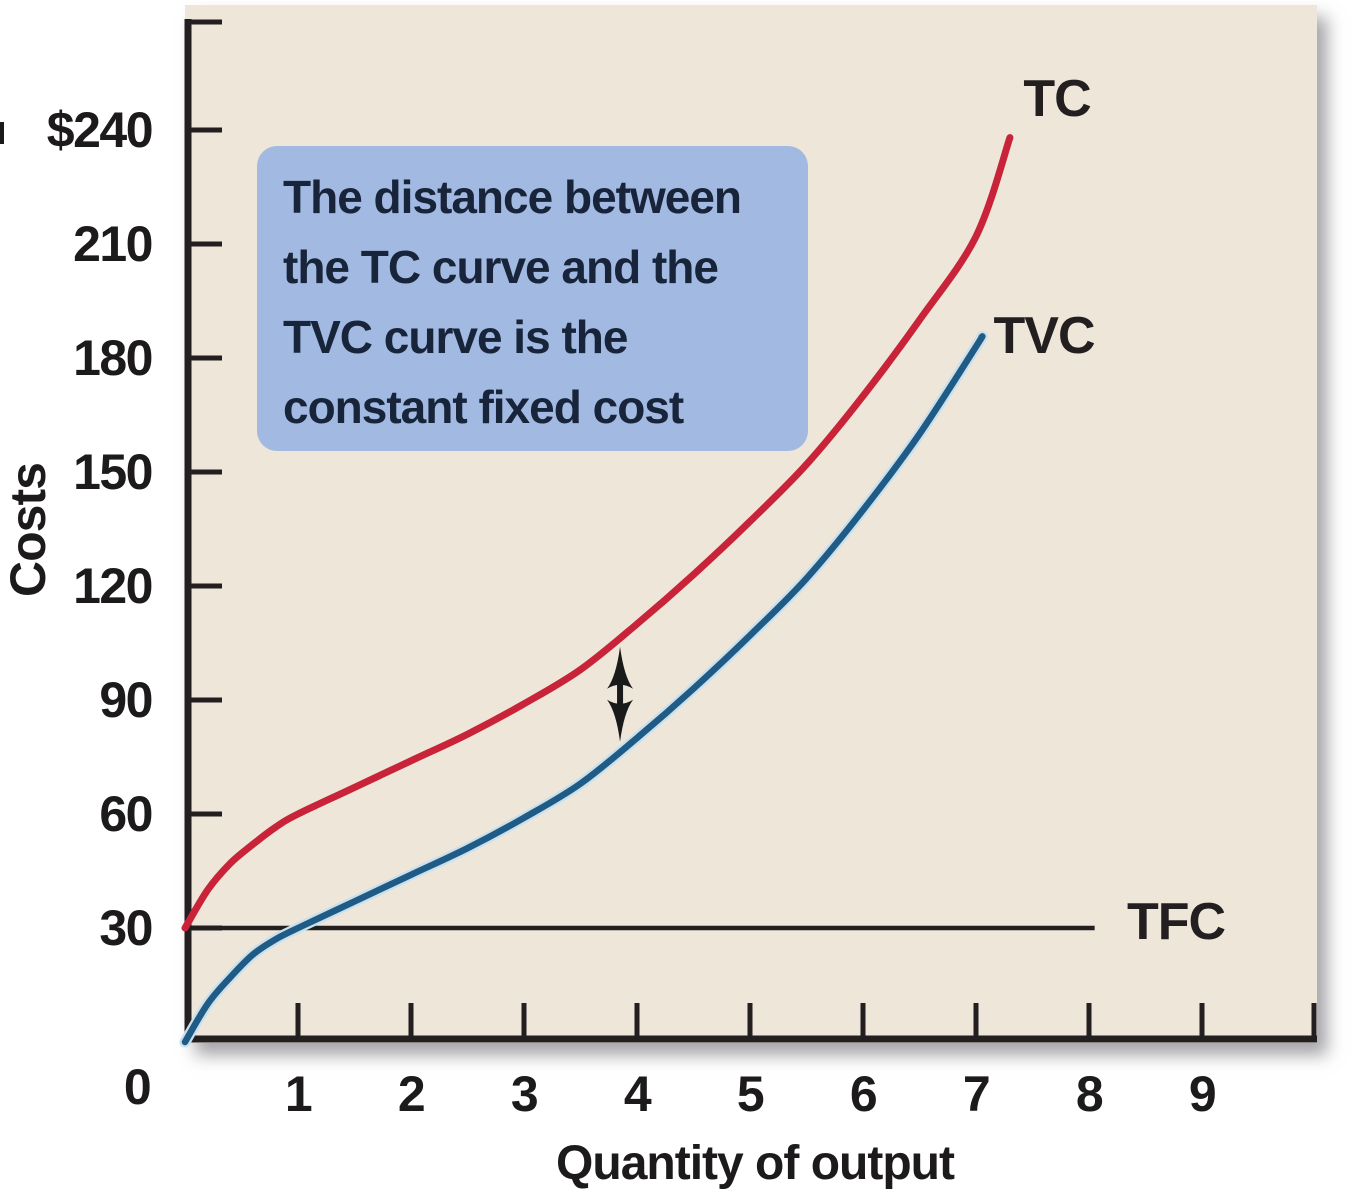 Image resolution: width=1354 pixels, height=1200 pixels. Describe the element at coordinates (100, 130) in the screenshot. I see `y-tick-label: $240` at that location.